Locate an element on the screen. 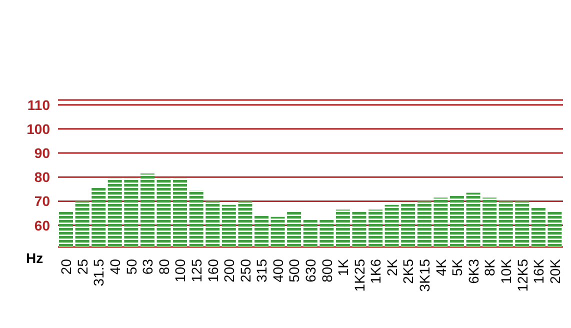  x-tick-label: 1K6 is located at coordinates (376, 271).